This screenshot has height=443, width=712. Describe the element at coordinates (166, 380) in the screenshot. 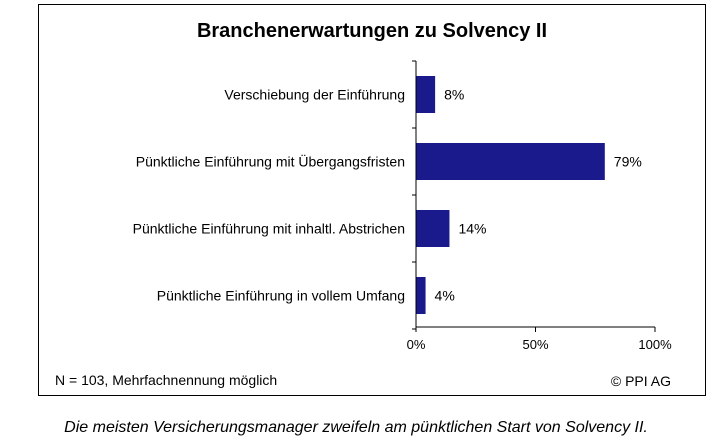

I see `footnote: N = 103, Mehrfachnennung möglich` at that location.